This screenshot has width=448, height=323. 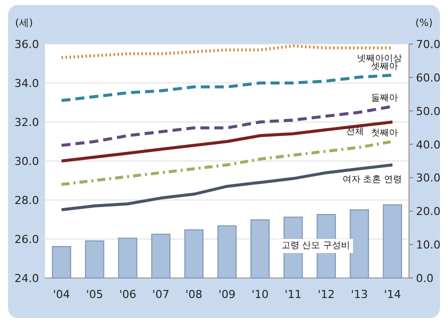 I want to click on y2-tick-label: 50.0, so click(x=428, y=111).